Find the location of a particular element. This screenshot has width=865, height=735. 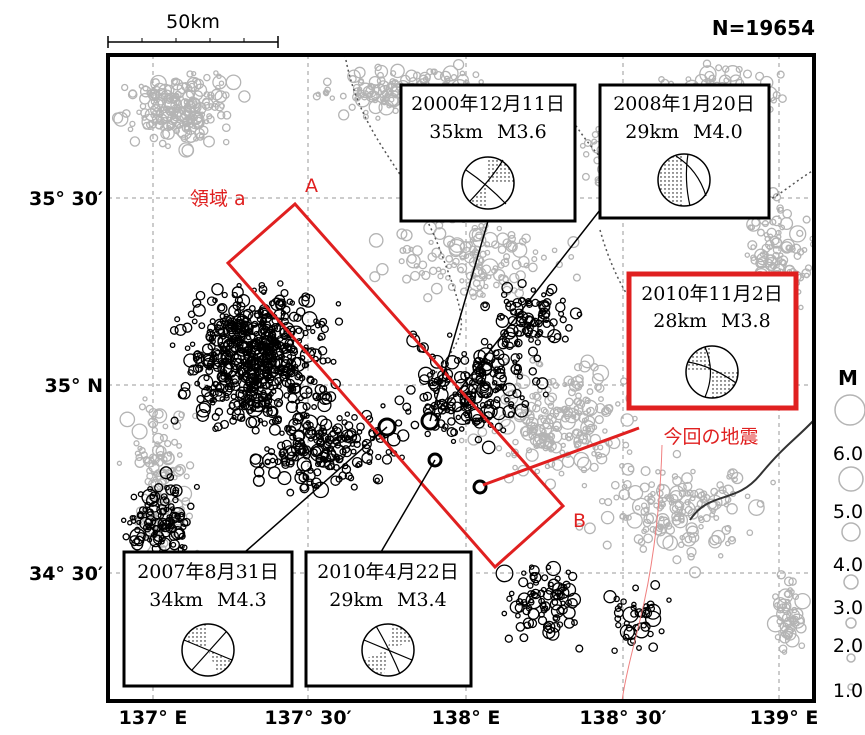

svg-text: 6.0 is located at coordinates (848, 454).